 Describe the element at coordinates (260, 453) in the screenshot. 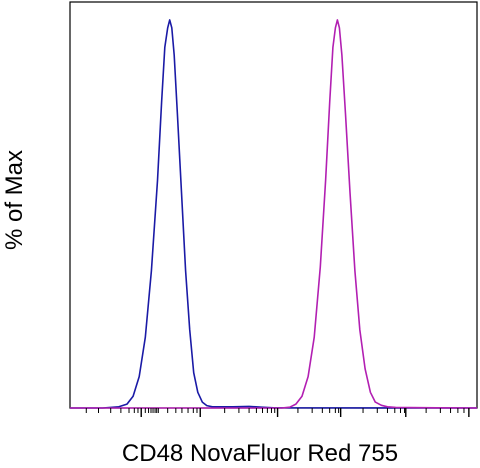

I see `x-axis-label: CD48 NovaFluor Red 755` at that location.